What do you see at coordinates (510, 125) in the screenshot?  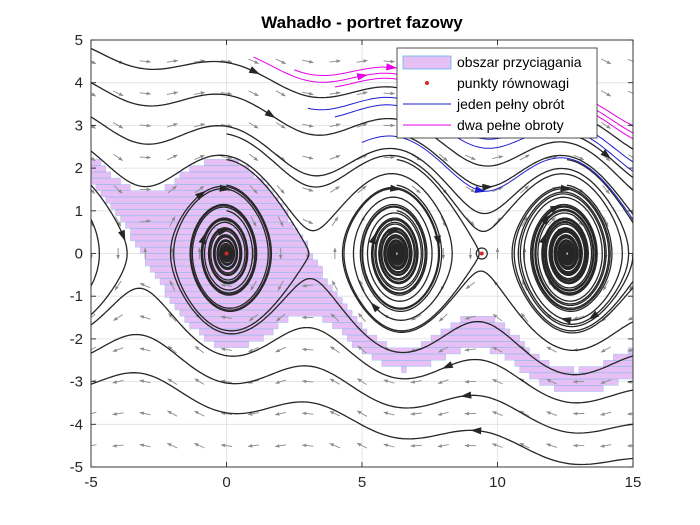 I see `legend-label-two-rotations: dwa pełne obroty` at bounding box center [510, 125].